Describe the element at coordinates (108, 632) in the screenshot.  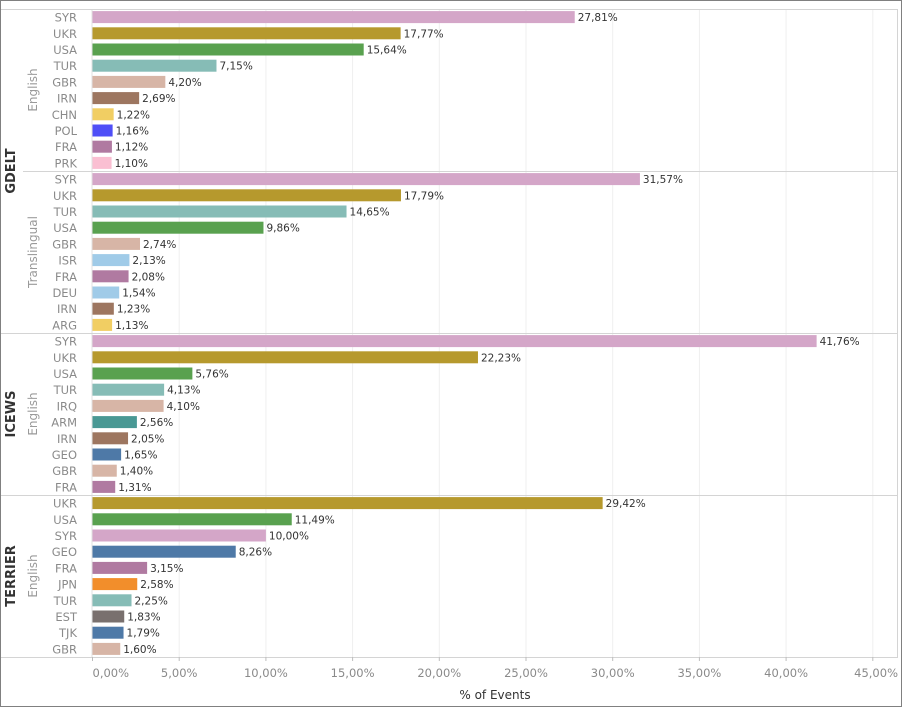
I see `bar-tjk` at that location.